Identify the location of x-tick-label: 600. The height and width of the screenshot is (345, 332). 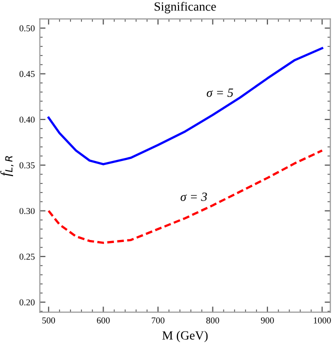
(103, 320).